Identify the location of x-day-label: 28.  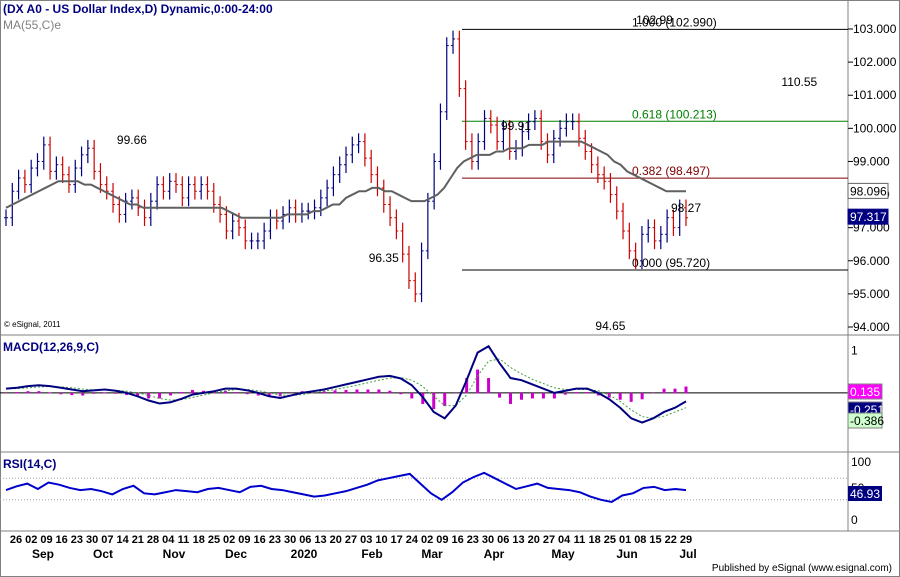
(153, 540).